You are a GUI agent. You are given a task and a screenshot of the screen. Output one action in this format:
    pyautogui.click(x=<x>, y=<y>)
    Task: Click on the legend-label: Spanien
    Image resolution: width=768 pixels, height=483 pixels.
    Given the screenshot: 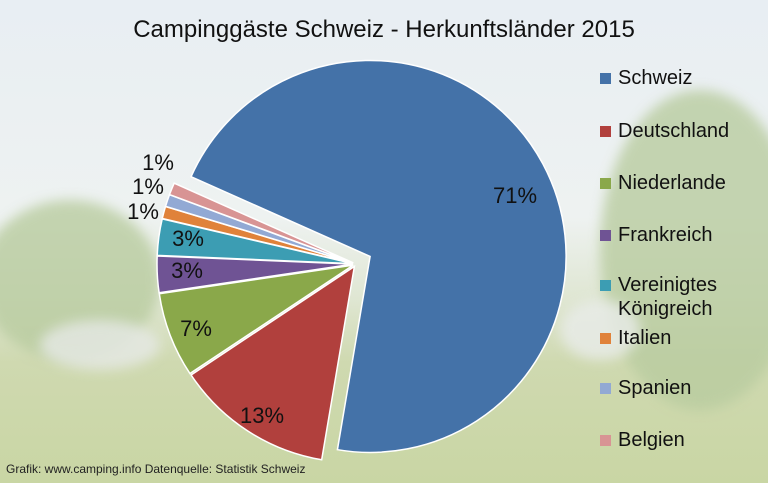 What is the action you would take?
    pyautogui.click(x=655, y=388)
    